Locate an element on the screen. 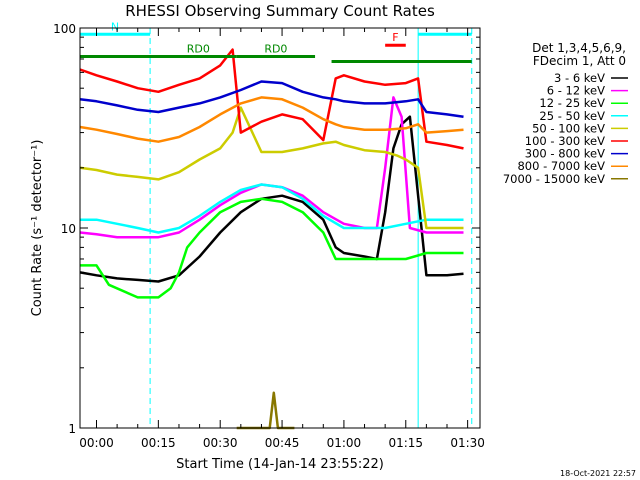  legend-header-line-2: FDecim 1, Att 0 is located at coordinates (579, 61).